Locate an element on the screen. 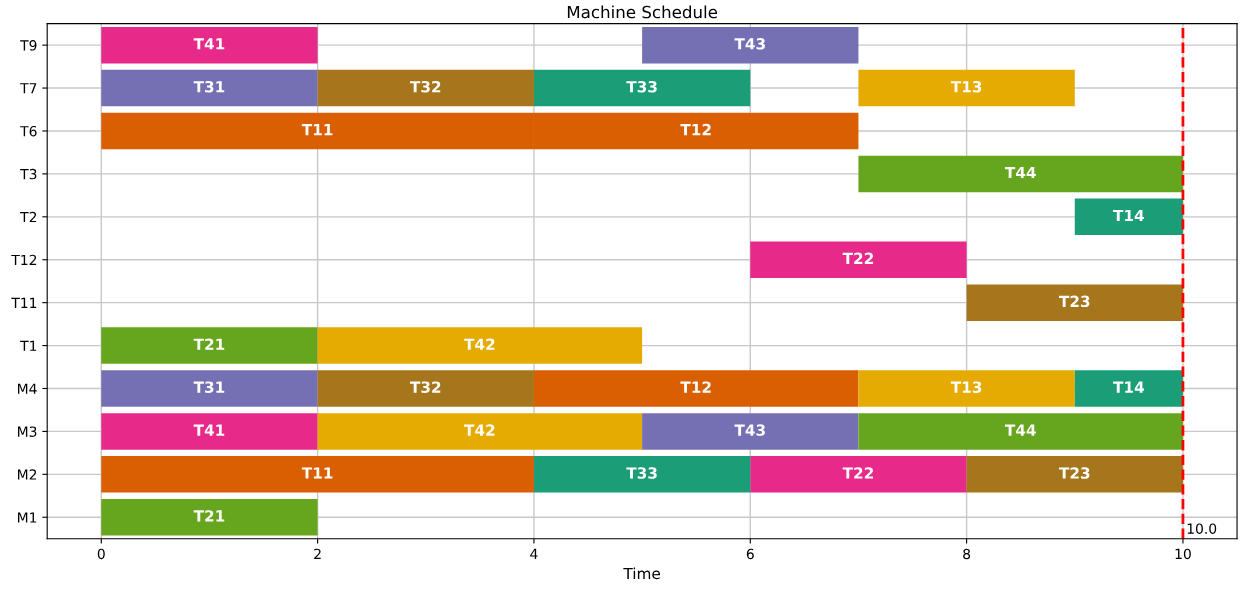 The height and width of the screenshot is (592, 1242). text: T31 is located at coordinates (209, 387).